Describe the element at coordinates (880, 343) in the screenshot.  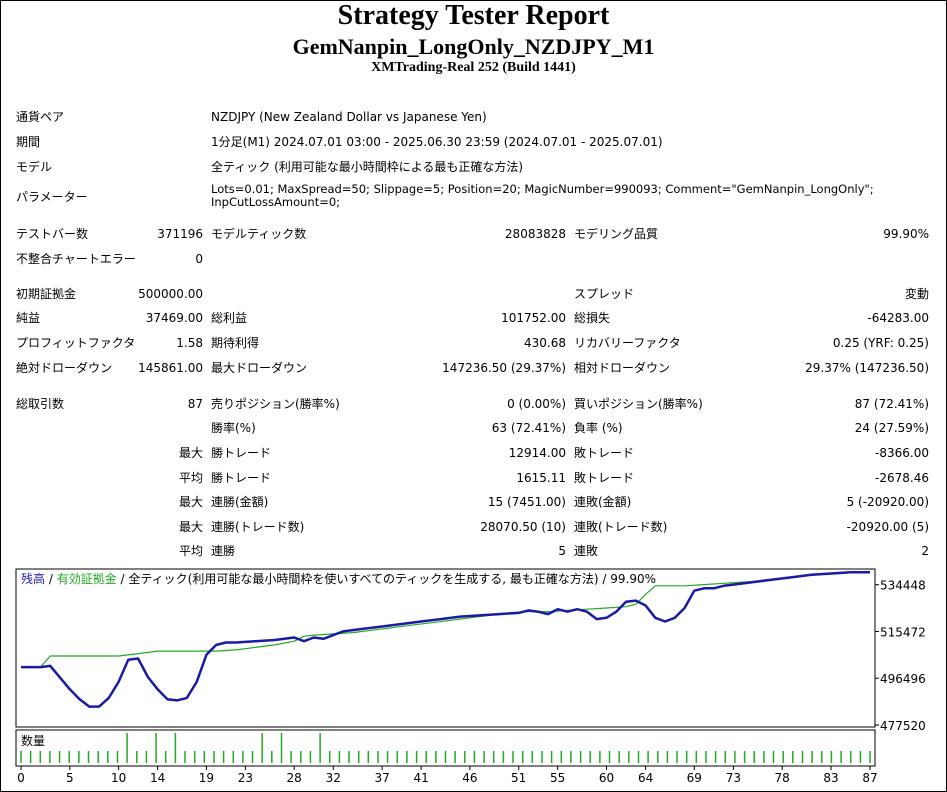
I see `rf-value: 0.25 (YRF: 0.25)` at that location.